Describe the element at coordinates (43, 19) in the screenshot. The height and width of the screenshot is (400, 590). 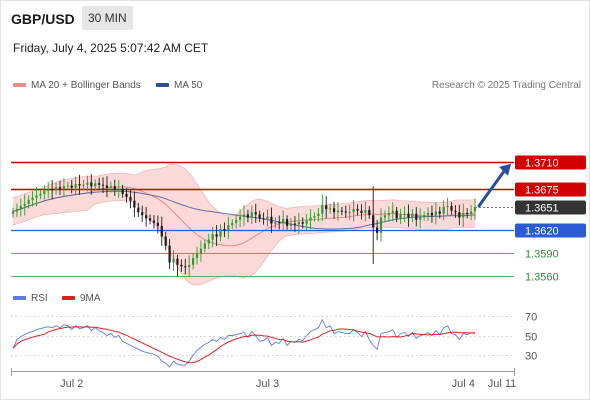
I see `pair-title: GBP/USD` at that location.